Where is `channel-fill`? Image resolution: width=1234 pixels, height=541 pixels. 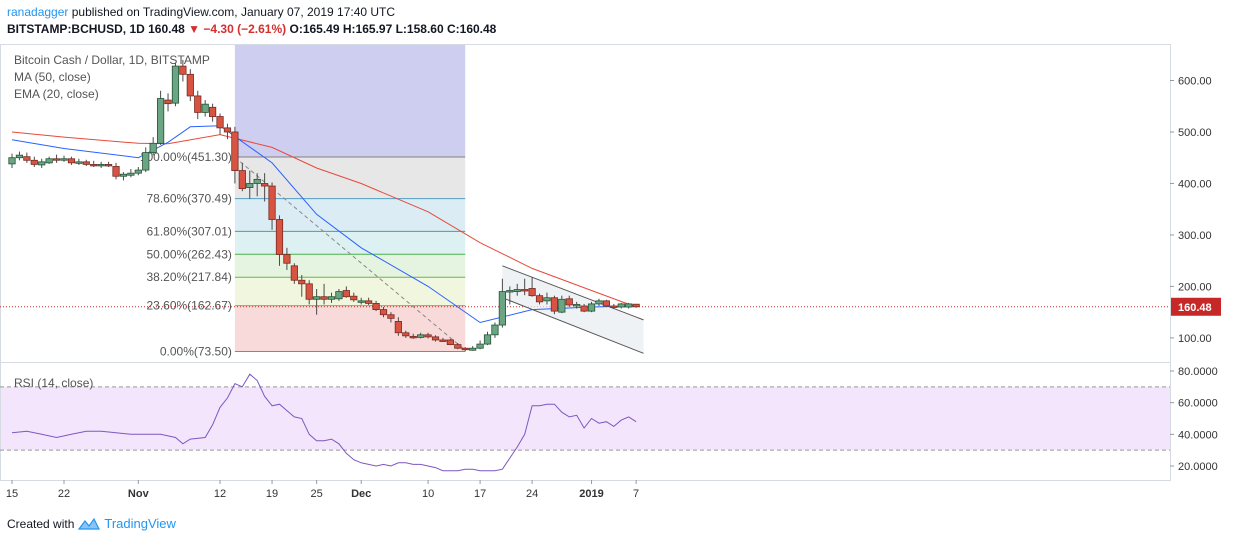 channel-fill is located at coordinates (573, 309).